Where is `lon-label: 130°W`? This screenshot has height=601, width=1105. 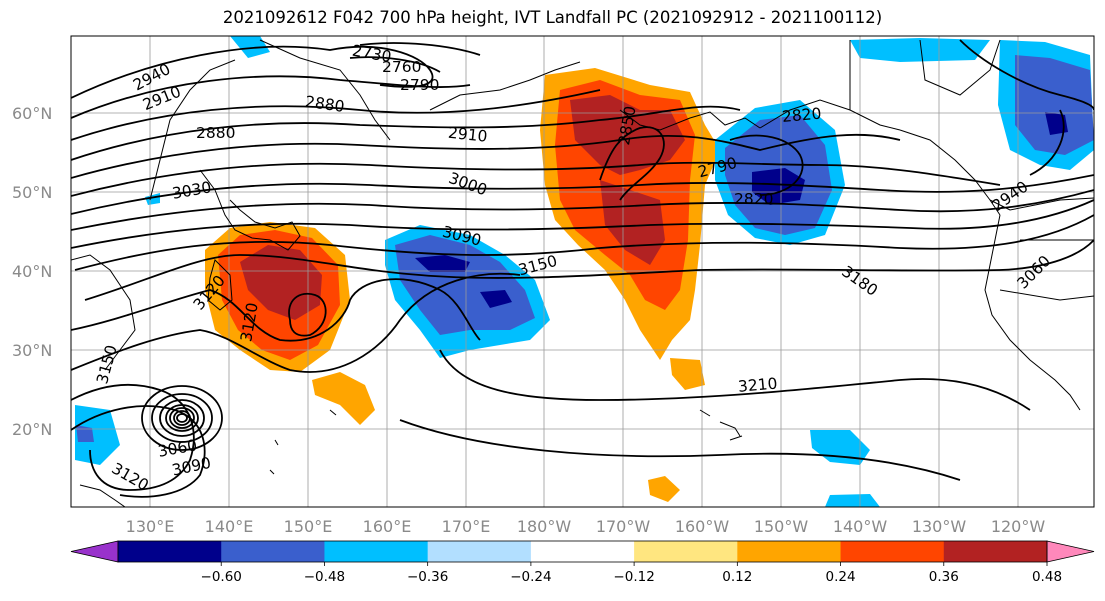 lon-label: 130°W is located at coordinates (939, 526).